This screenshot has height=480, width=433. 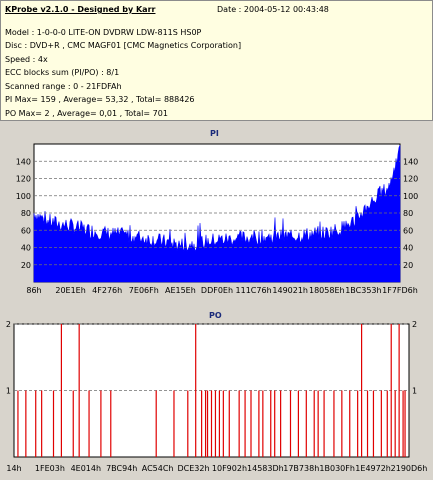 What do you see at coordinates (290, 290) in the screenshot?
I see `pi-x-tick-label: 149021h` at bounding box center [290, 290].